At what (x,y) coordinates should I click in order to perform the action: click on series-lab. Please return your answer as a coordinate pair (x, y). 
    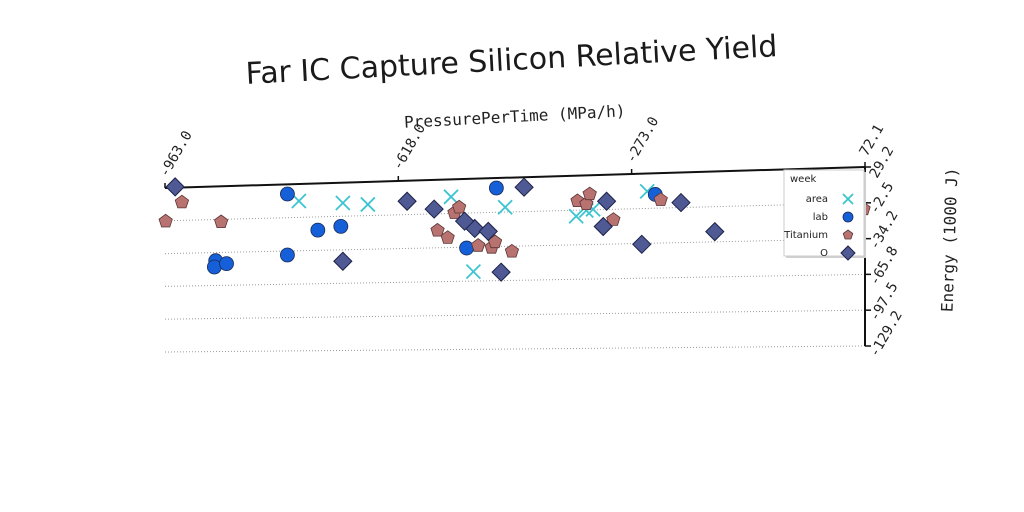
    Looking at the image, I should click on (434, 227).